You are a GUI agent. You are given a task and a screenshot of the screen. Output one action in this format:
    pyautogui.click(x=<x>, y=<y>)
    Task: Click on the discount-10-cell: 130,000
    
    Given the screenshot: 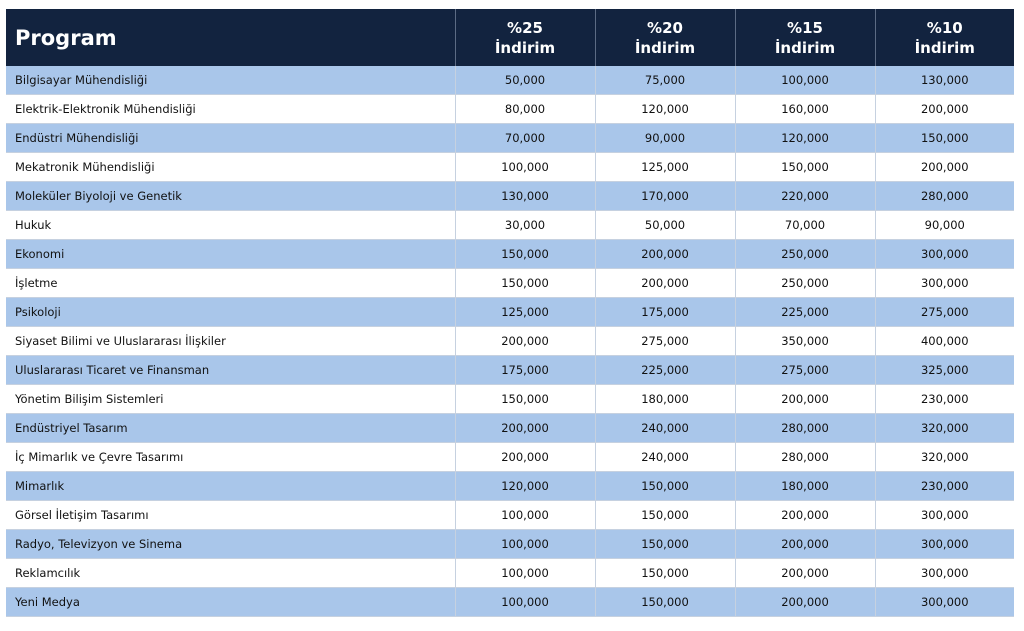 What is the action you would take?
    pyautogui.click(x=944, y=80)
    